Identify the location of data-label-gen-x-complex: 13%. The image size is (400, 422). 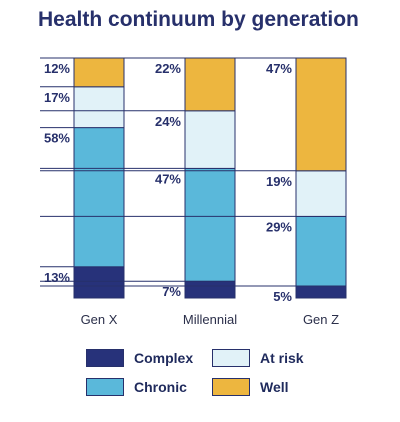
(57, 277).